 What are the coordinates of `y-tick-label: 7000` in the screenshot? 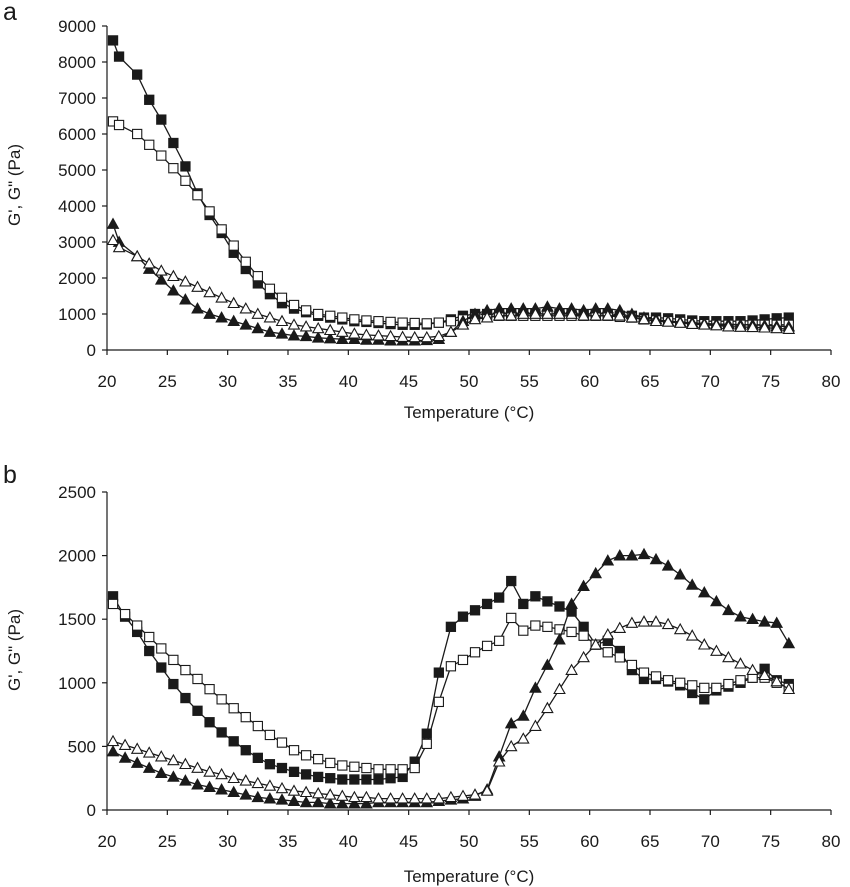 It's located at (77, 98).